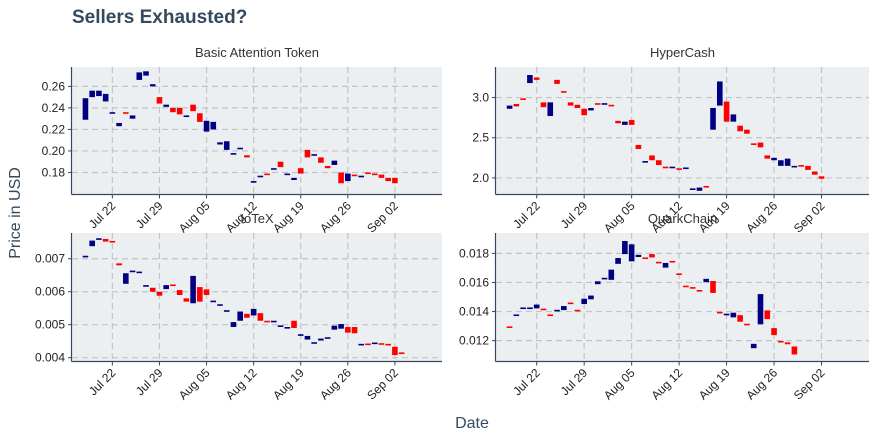  Describe the element at coordinates (50, 259) in the screenshot. I see `y-tick-label: 0.007` at that location.